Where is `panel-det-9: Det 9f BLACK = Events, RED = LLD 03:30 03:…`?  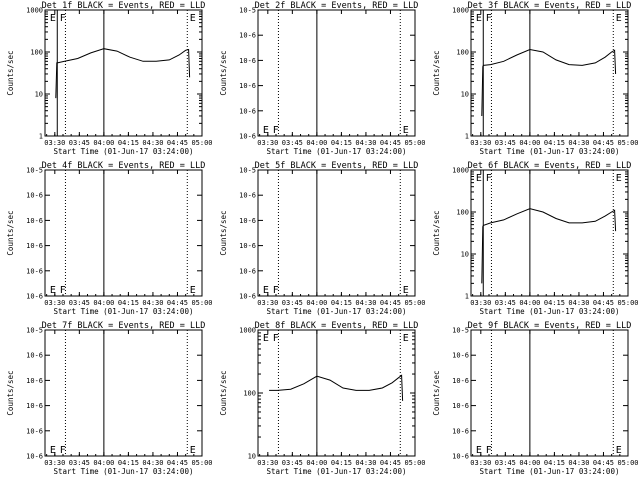 panel-det-9: Det 9f BLACK = Events, RED = LLD 03:30 03:… is located at coordinates (535, 398).